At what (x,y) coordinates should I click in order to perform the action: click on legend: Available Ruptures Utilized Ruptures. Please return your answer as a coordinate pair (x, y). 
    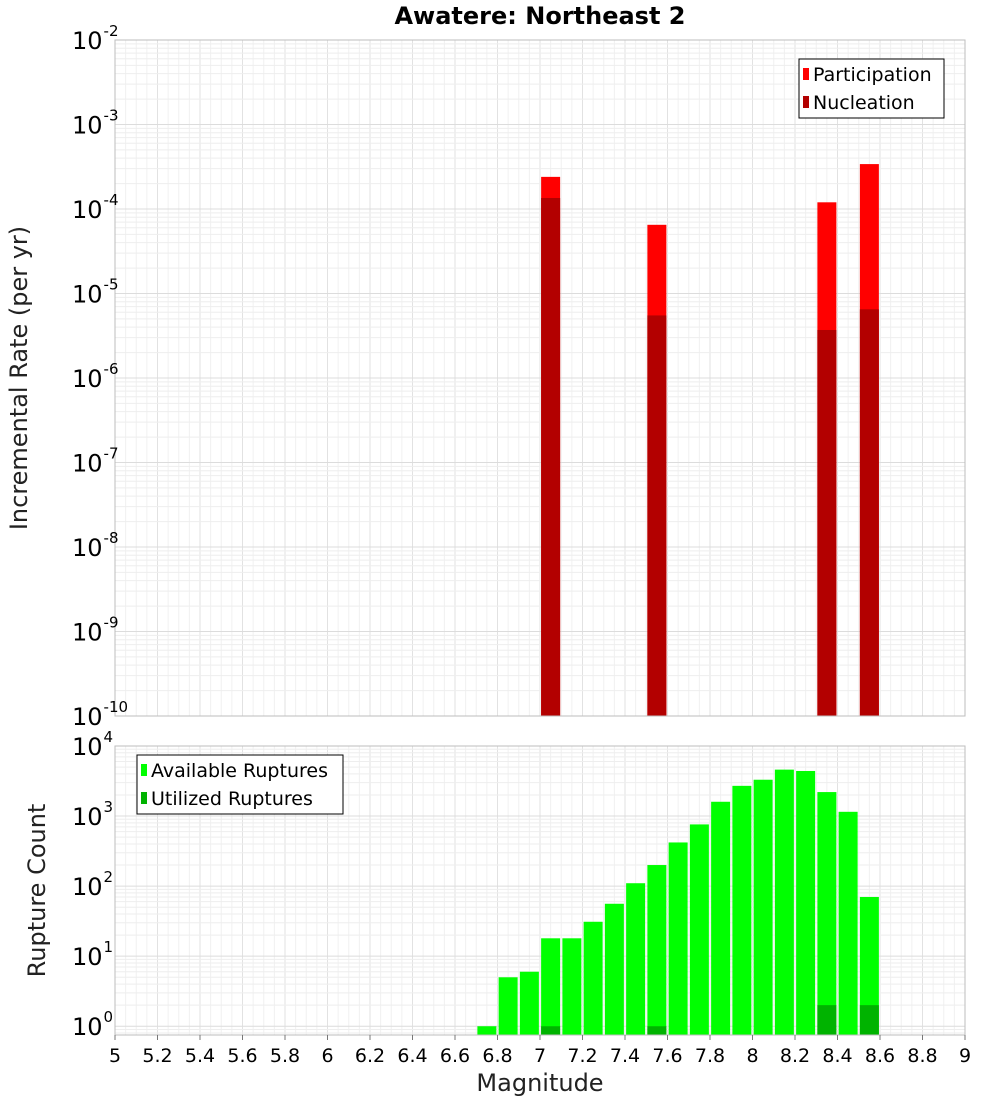
    Looking at the image, I should click on (240, 784).